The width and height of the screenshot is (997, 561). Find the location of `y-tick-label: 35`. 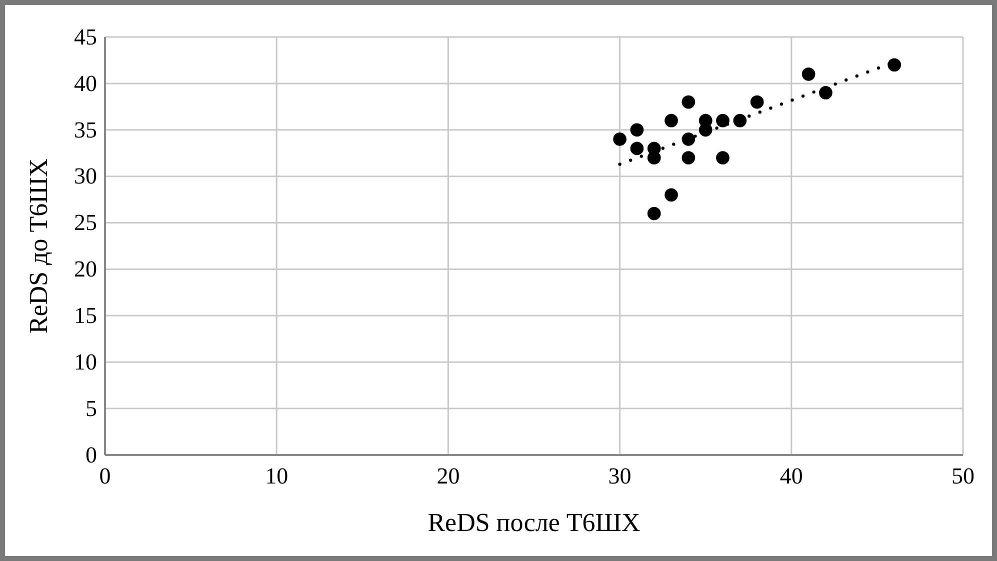

y-tick-label: 35 is located at coordinates (85, 129).